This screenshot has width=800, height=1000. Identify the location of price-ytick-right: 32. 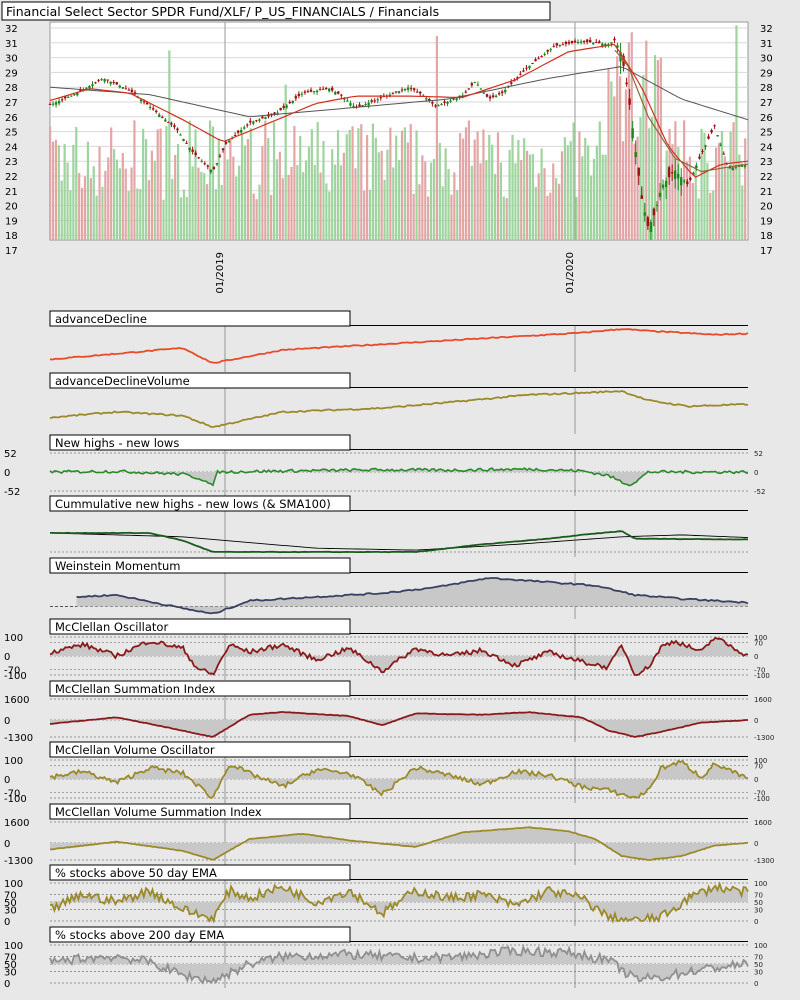
(766, 29).